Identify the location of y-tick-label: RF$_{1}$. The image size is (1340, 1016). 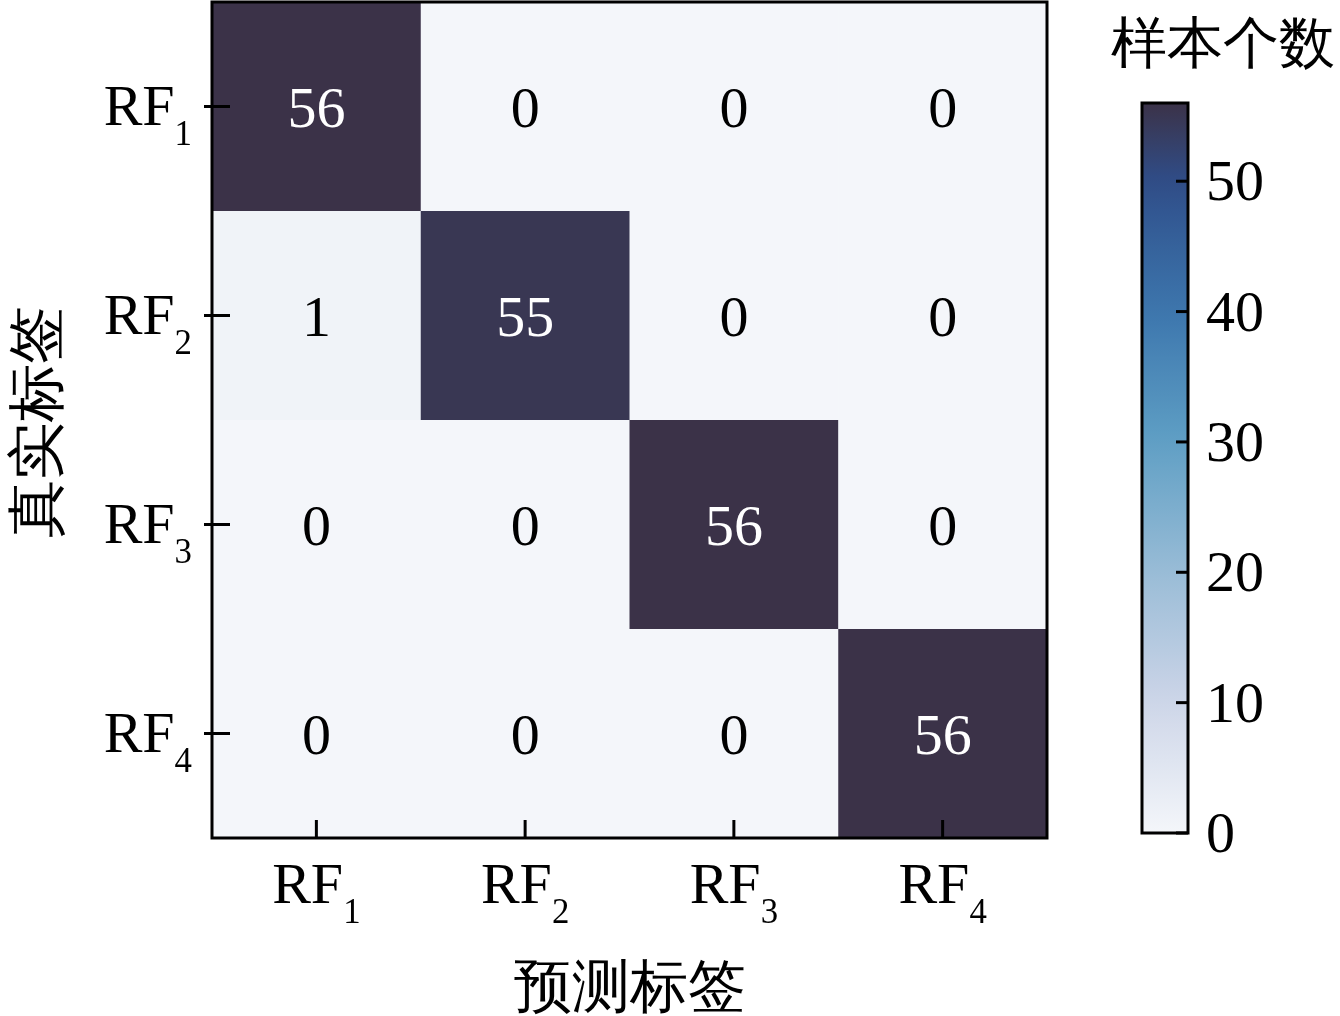
(147, 112).